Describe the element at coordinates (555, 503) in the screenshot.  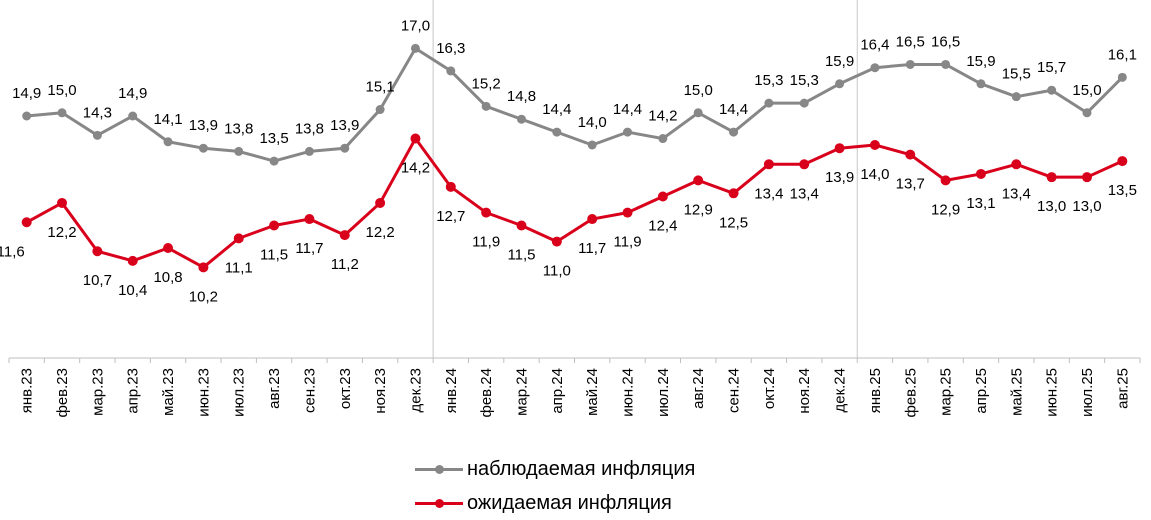
I see `legend-item-expected: ожидаемая инфляция` at that location.